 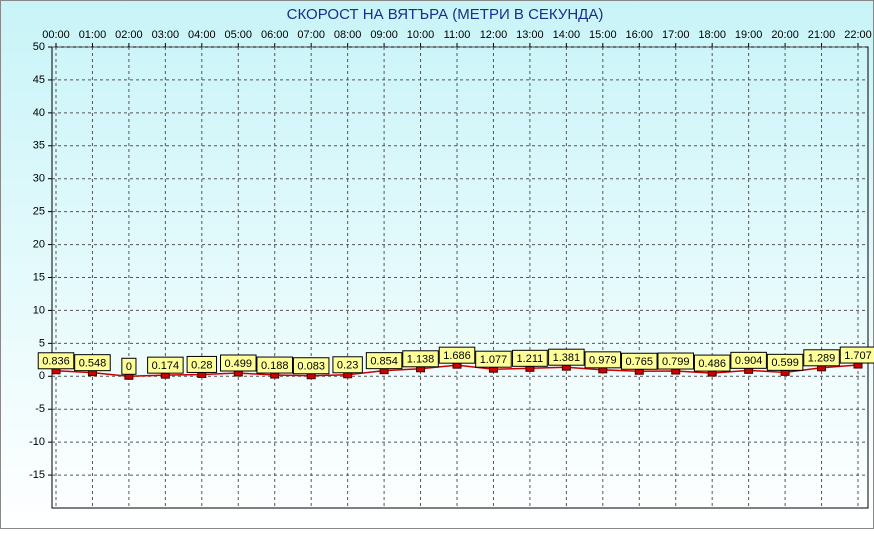 I want to click on value-label: 1.211, so click(x=530, y=359).